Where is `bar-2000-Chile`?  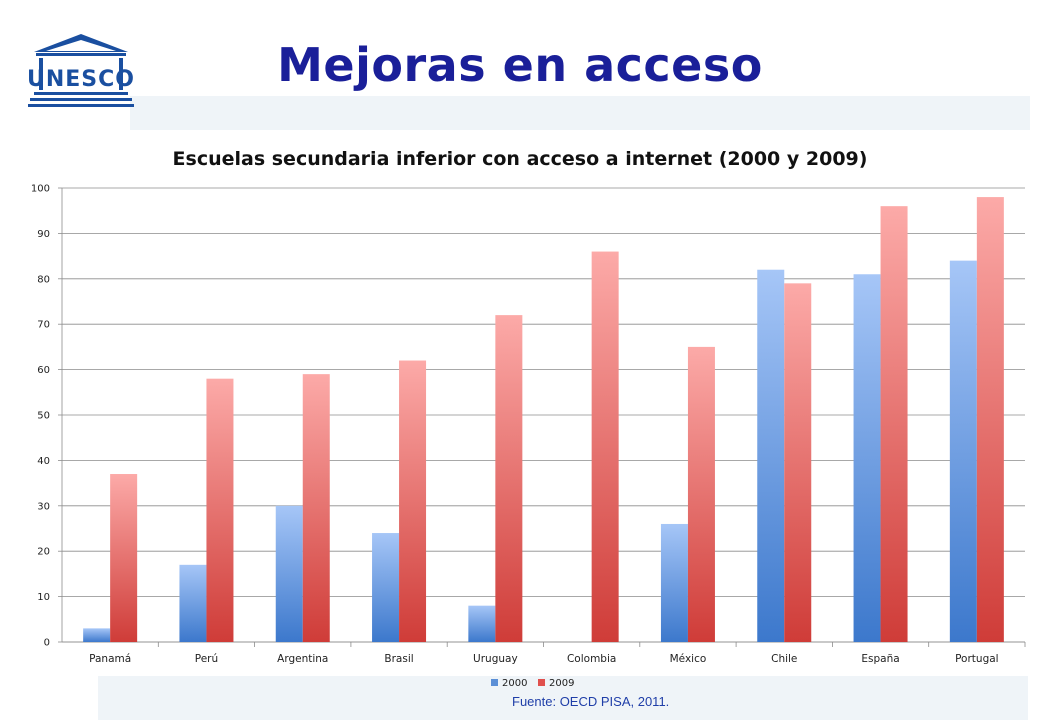 bar-2000-Chile is located at coordinates (771, 455).